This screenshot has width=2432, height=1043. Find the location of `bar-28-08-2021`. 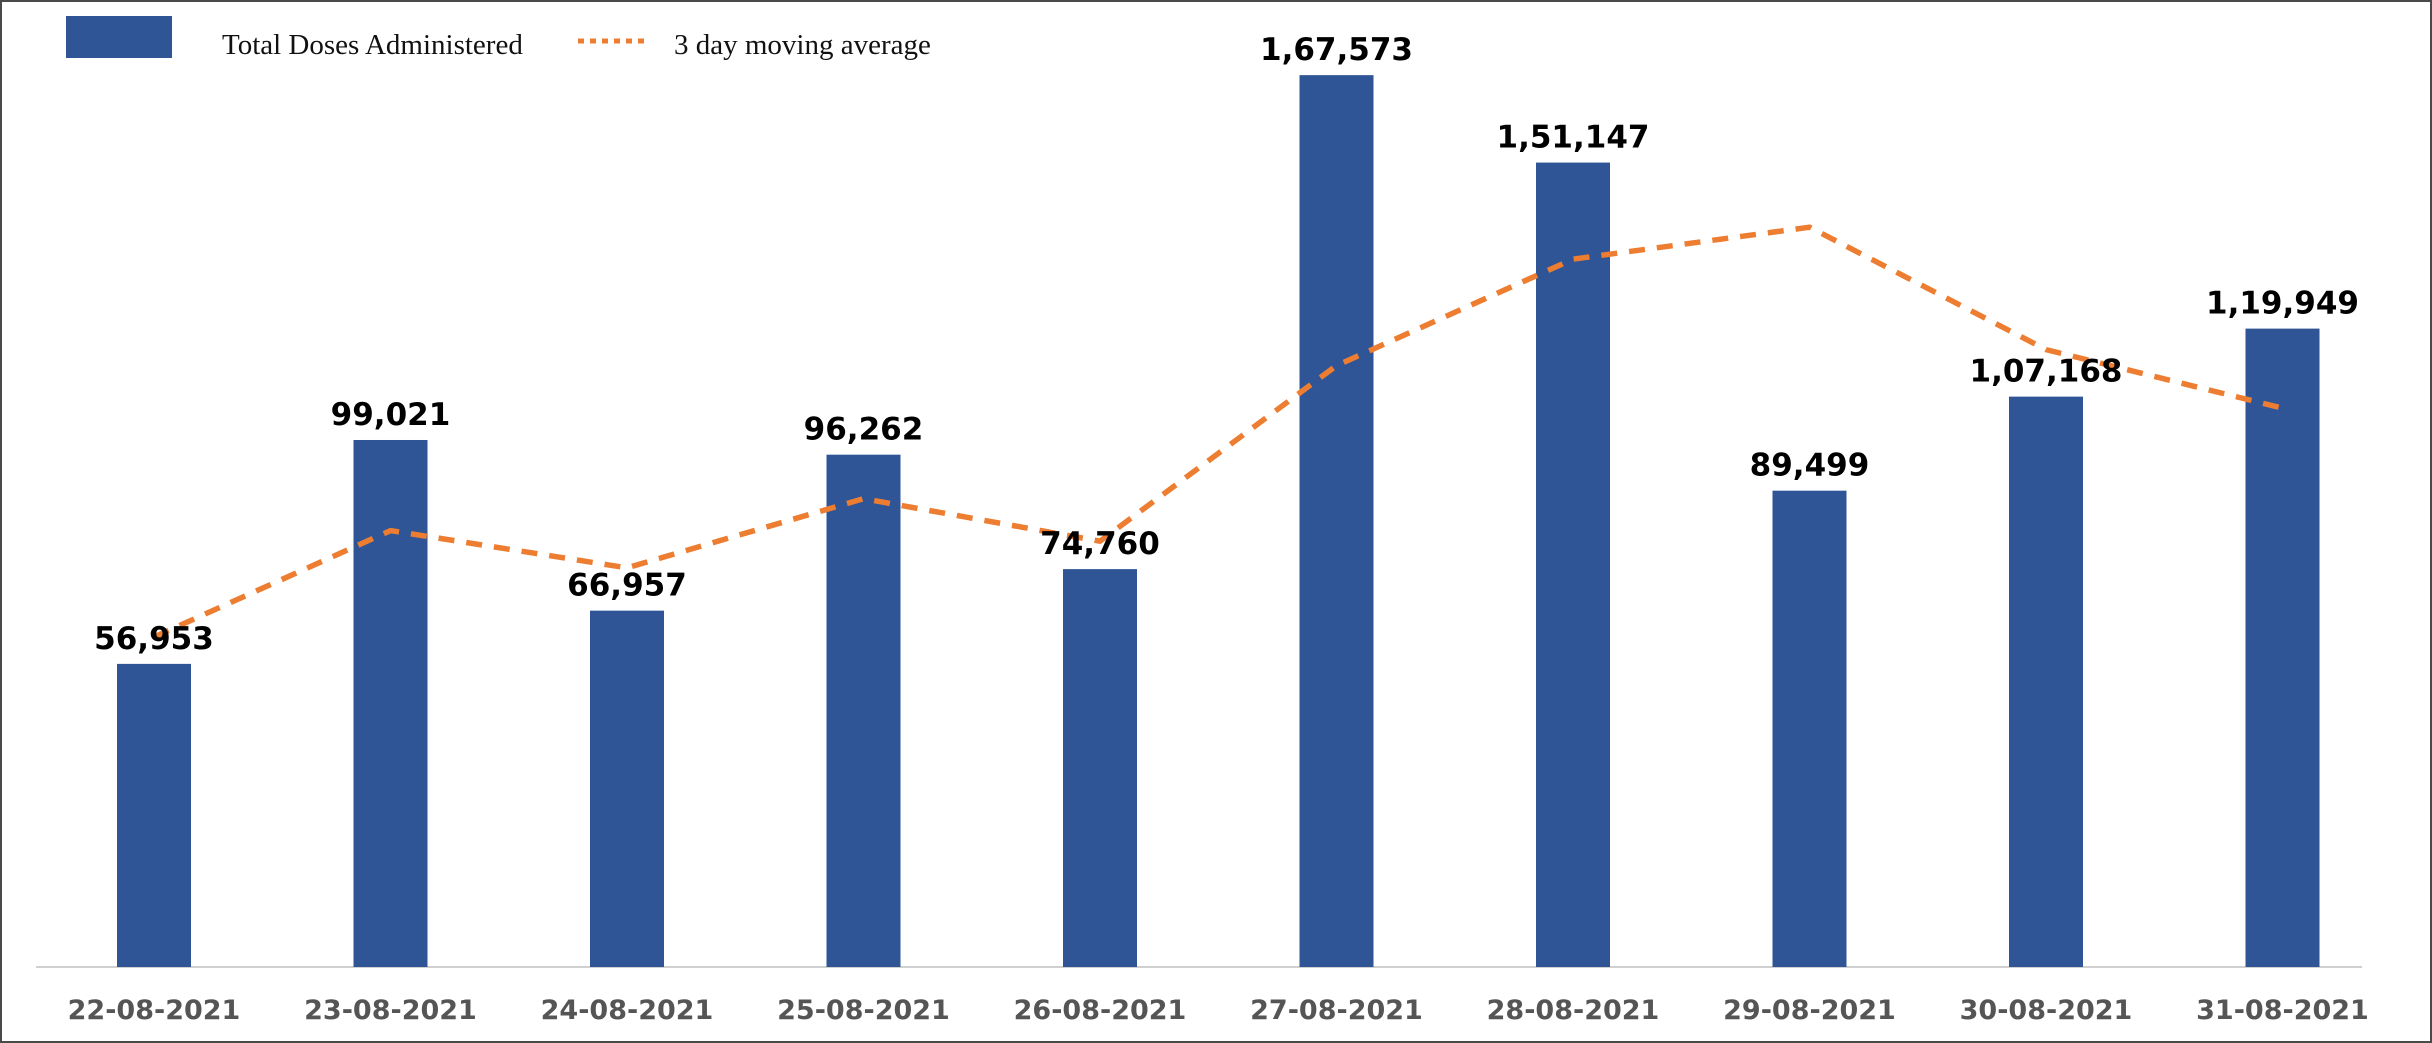

bar-28-08-2021 is located at coordinates (1573, 564).